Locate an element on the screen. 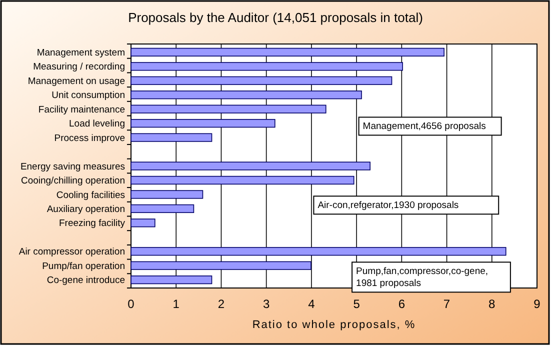  annotation: Air-con,refgerator,1930 proposals is located at coordinates (388, 206).